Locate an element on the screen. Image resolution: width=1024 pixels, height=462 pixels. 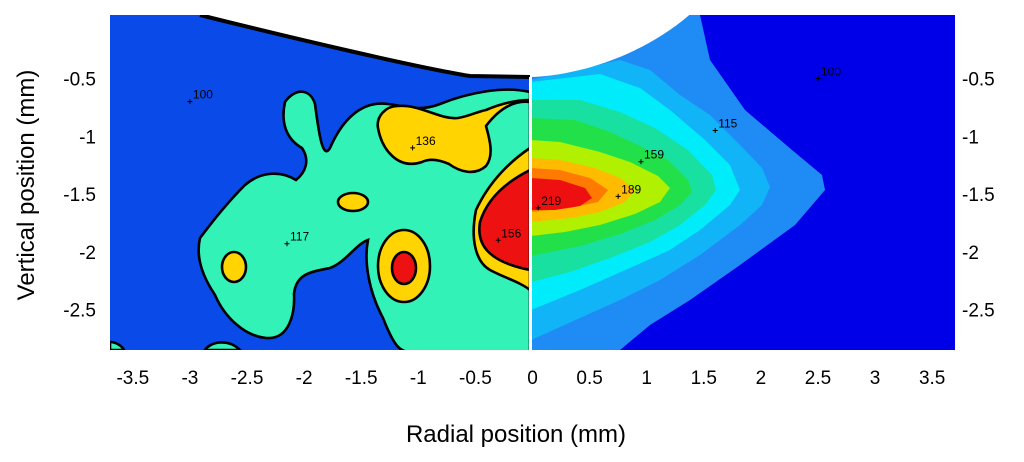
x-tick-label: 3 is located at coordinates (875, 378).